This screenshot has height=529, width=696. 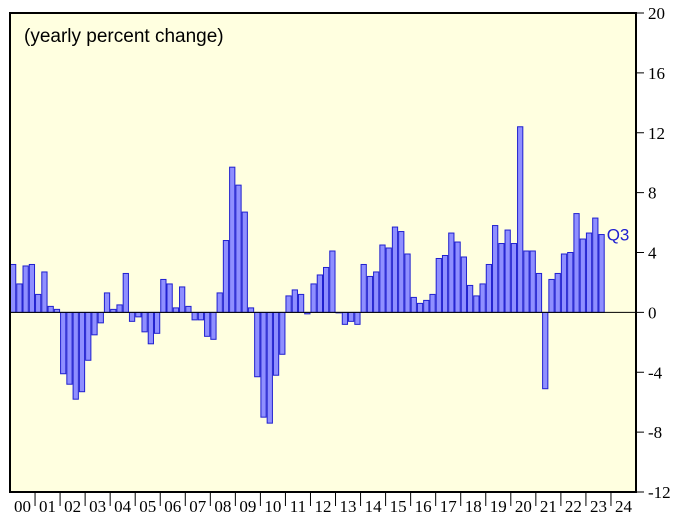 I want to click on x-tick-label: 03, so click(x=97, y=506).